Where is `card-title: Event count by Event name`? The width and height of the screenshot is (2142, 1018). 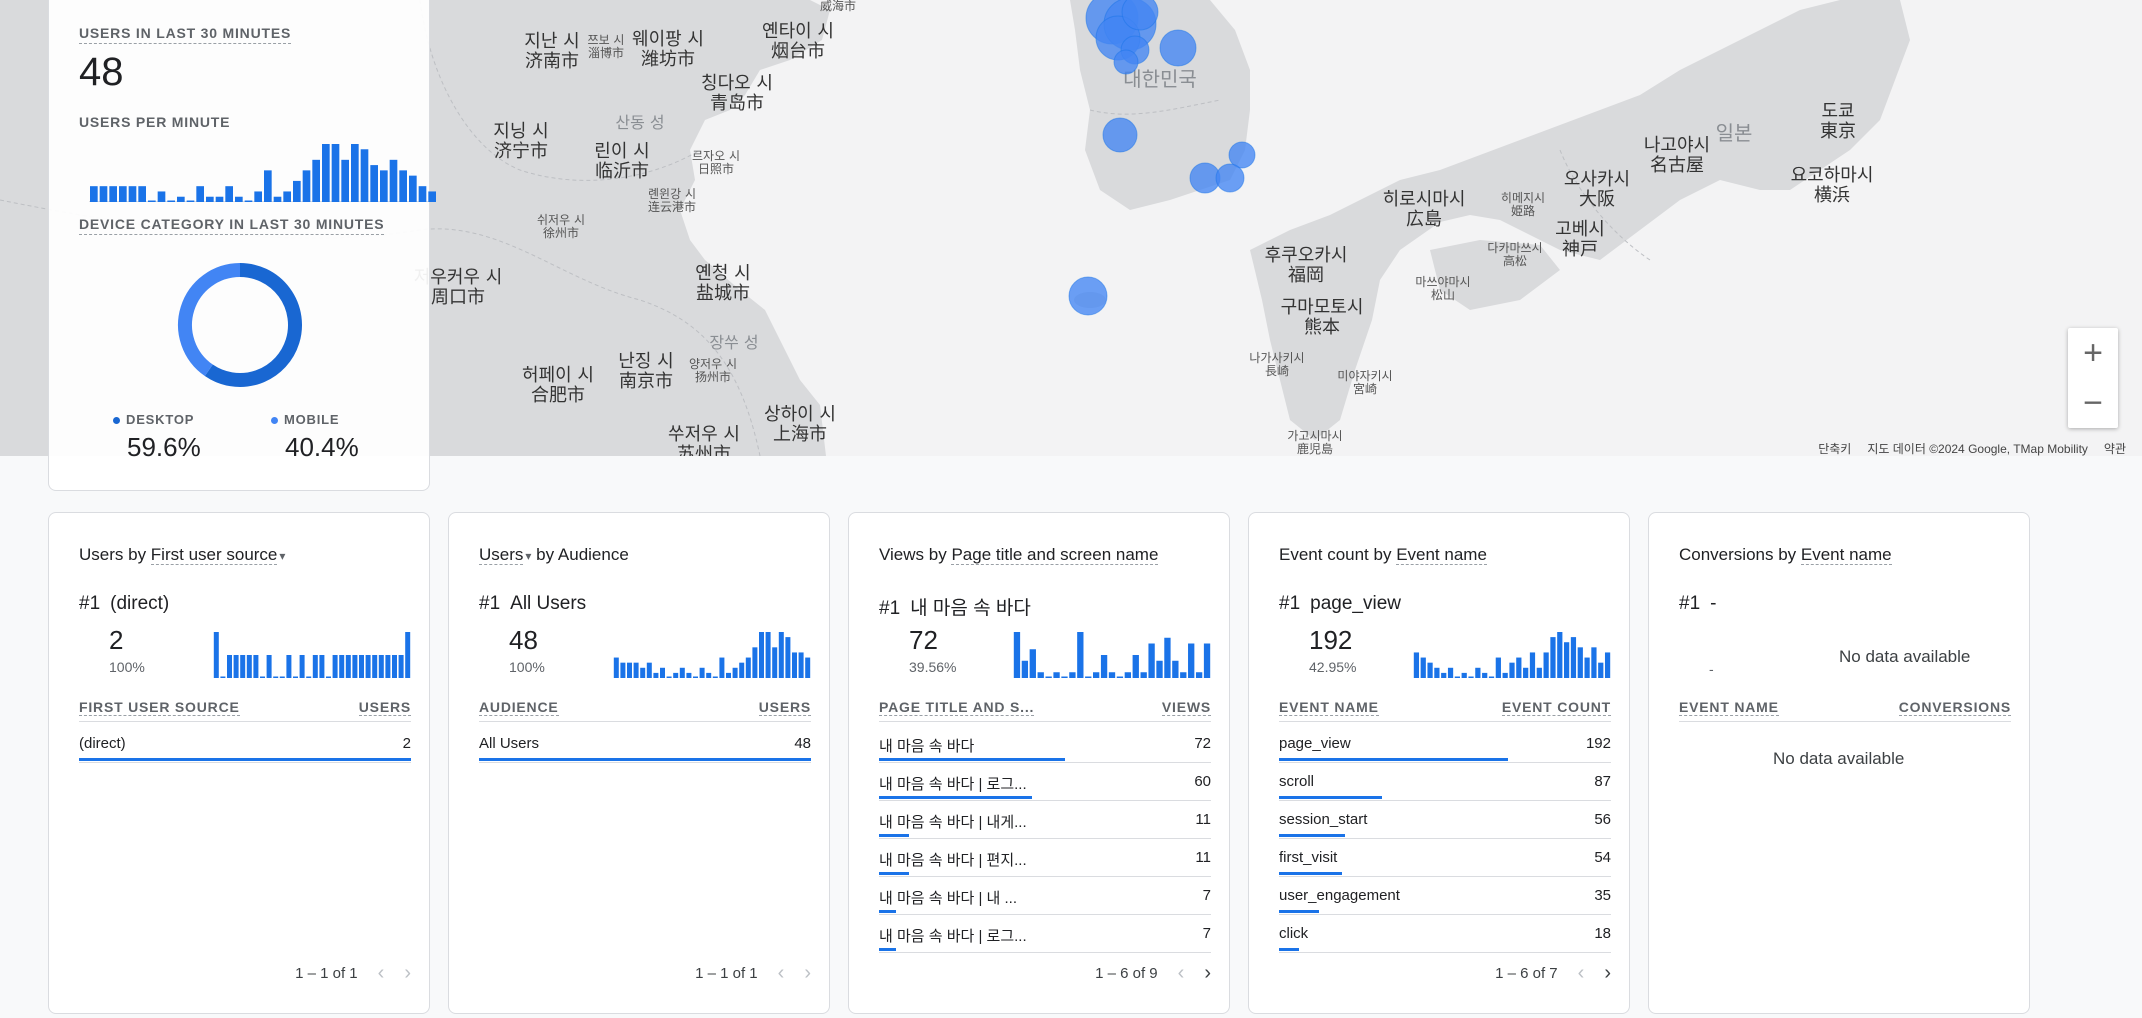
card-title: Event count by Event name is located at coordinates (1383, 555).